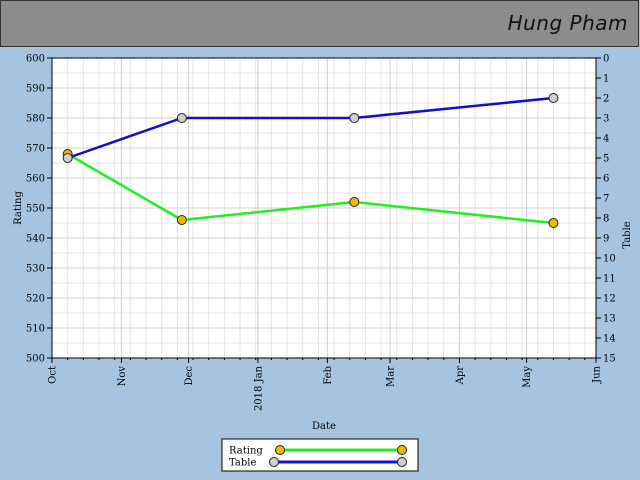 The width and height of the screenshot is (640, 480). I want to click on series-line-table, so click(310, 128).